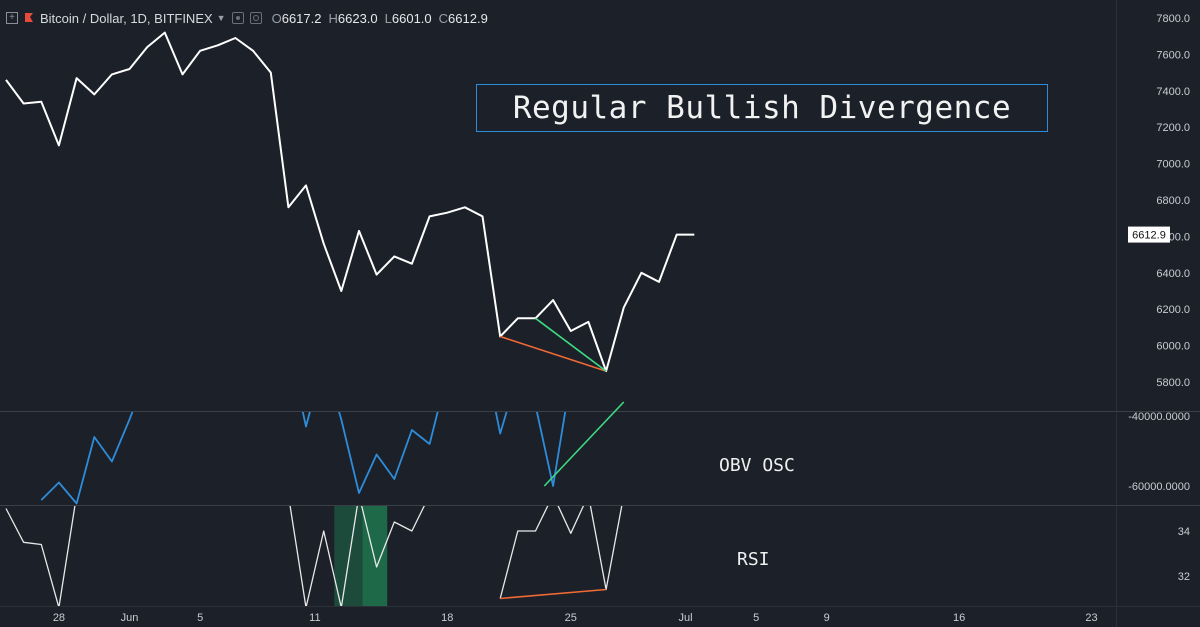 The width and height of the screenshot is (1200, 627). Describe the element at coordinates (126, 18) in the screenshot. I see `symbol-title: Bitcoin / Dollar, 1D, BITFINEX` at that location.